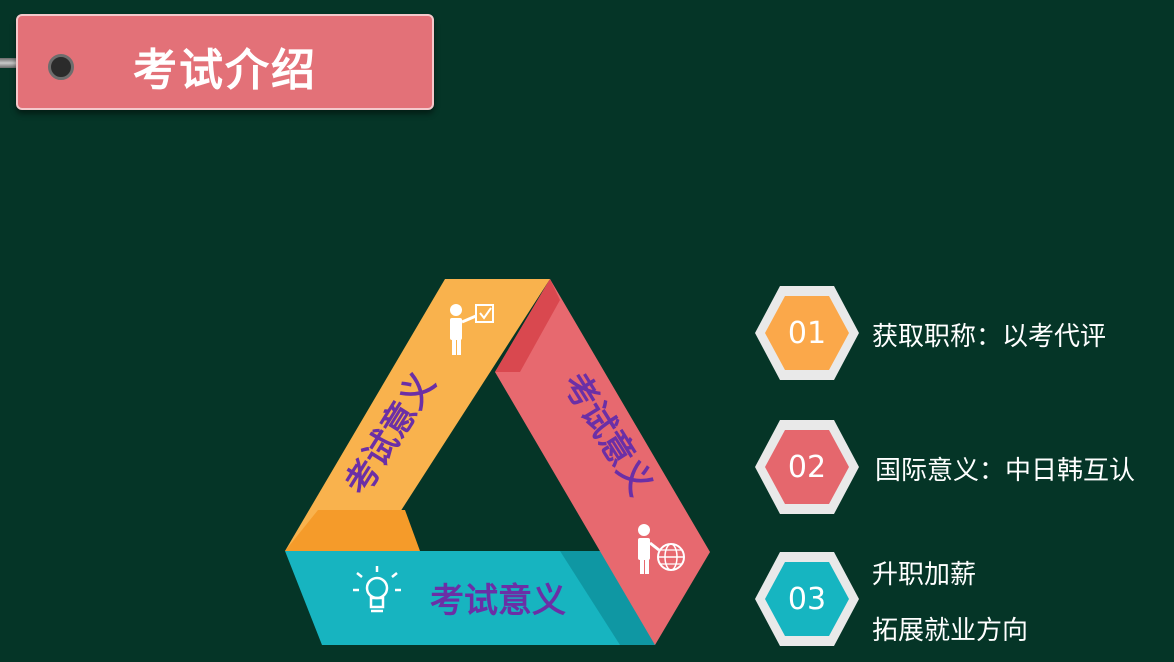  I want to click on triangle-bottom-band, so click(470, 598).